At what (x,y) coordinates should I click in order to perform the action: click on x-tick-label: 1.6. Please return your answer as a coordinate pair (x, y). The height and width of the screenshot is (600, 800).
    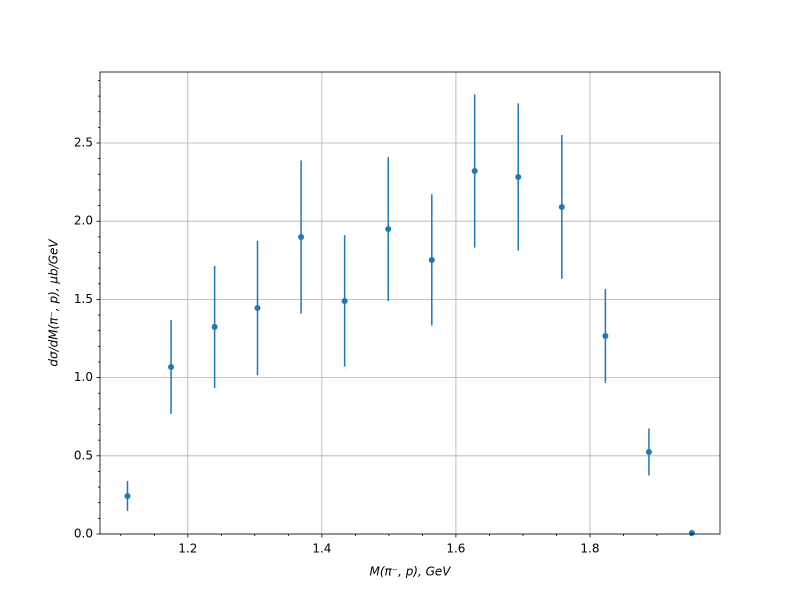
    Looking at the image, I should click on (455, 549).